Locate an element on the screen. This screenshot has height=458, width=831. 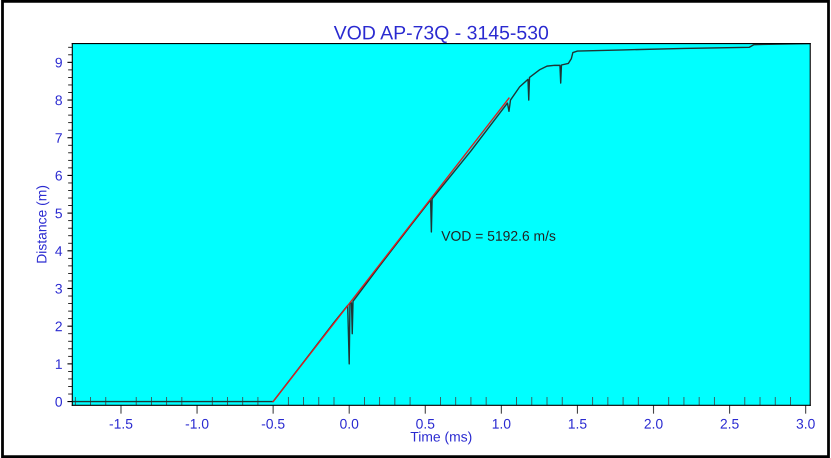
y-tick-label: 9 is located at coordinates (59, 63).